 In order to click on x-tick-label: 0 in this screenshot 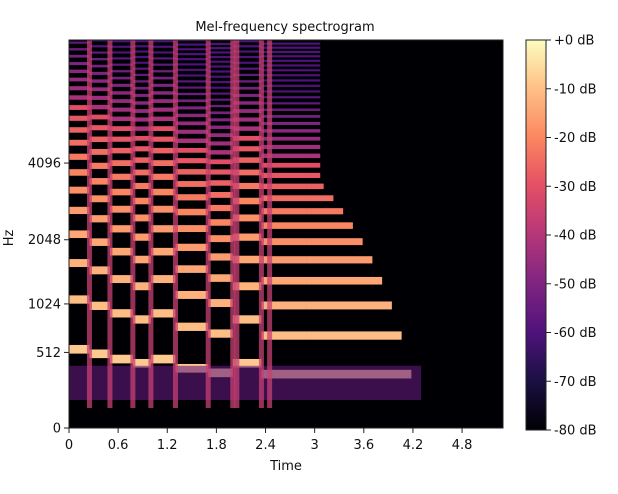, I will do `click(69, 445)`.